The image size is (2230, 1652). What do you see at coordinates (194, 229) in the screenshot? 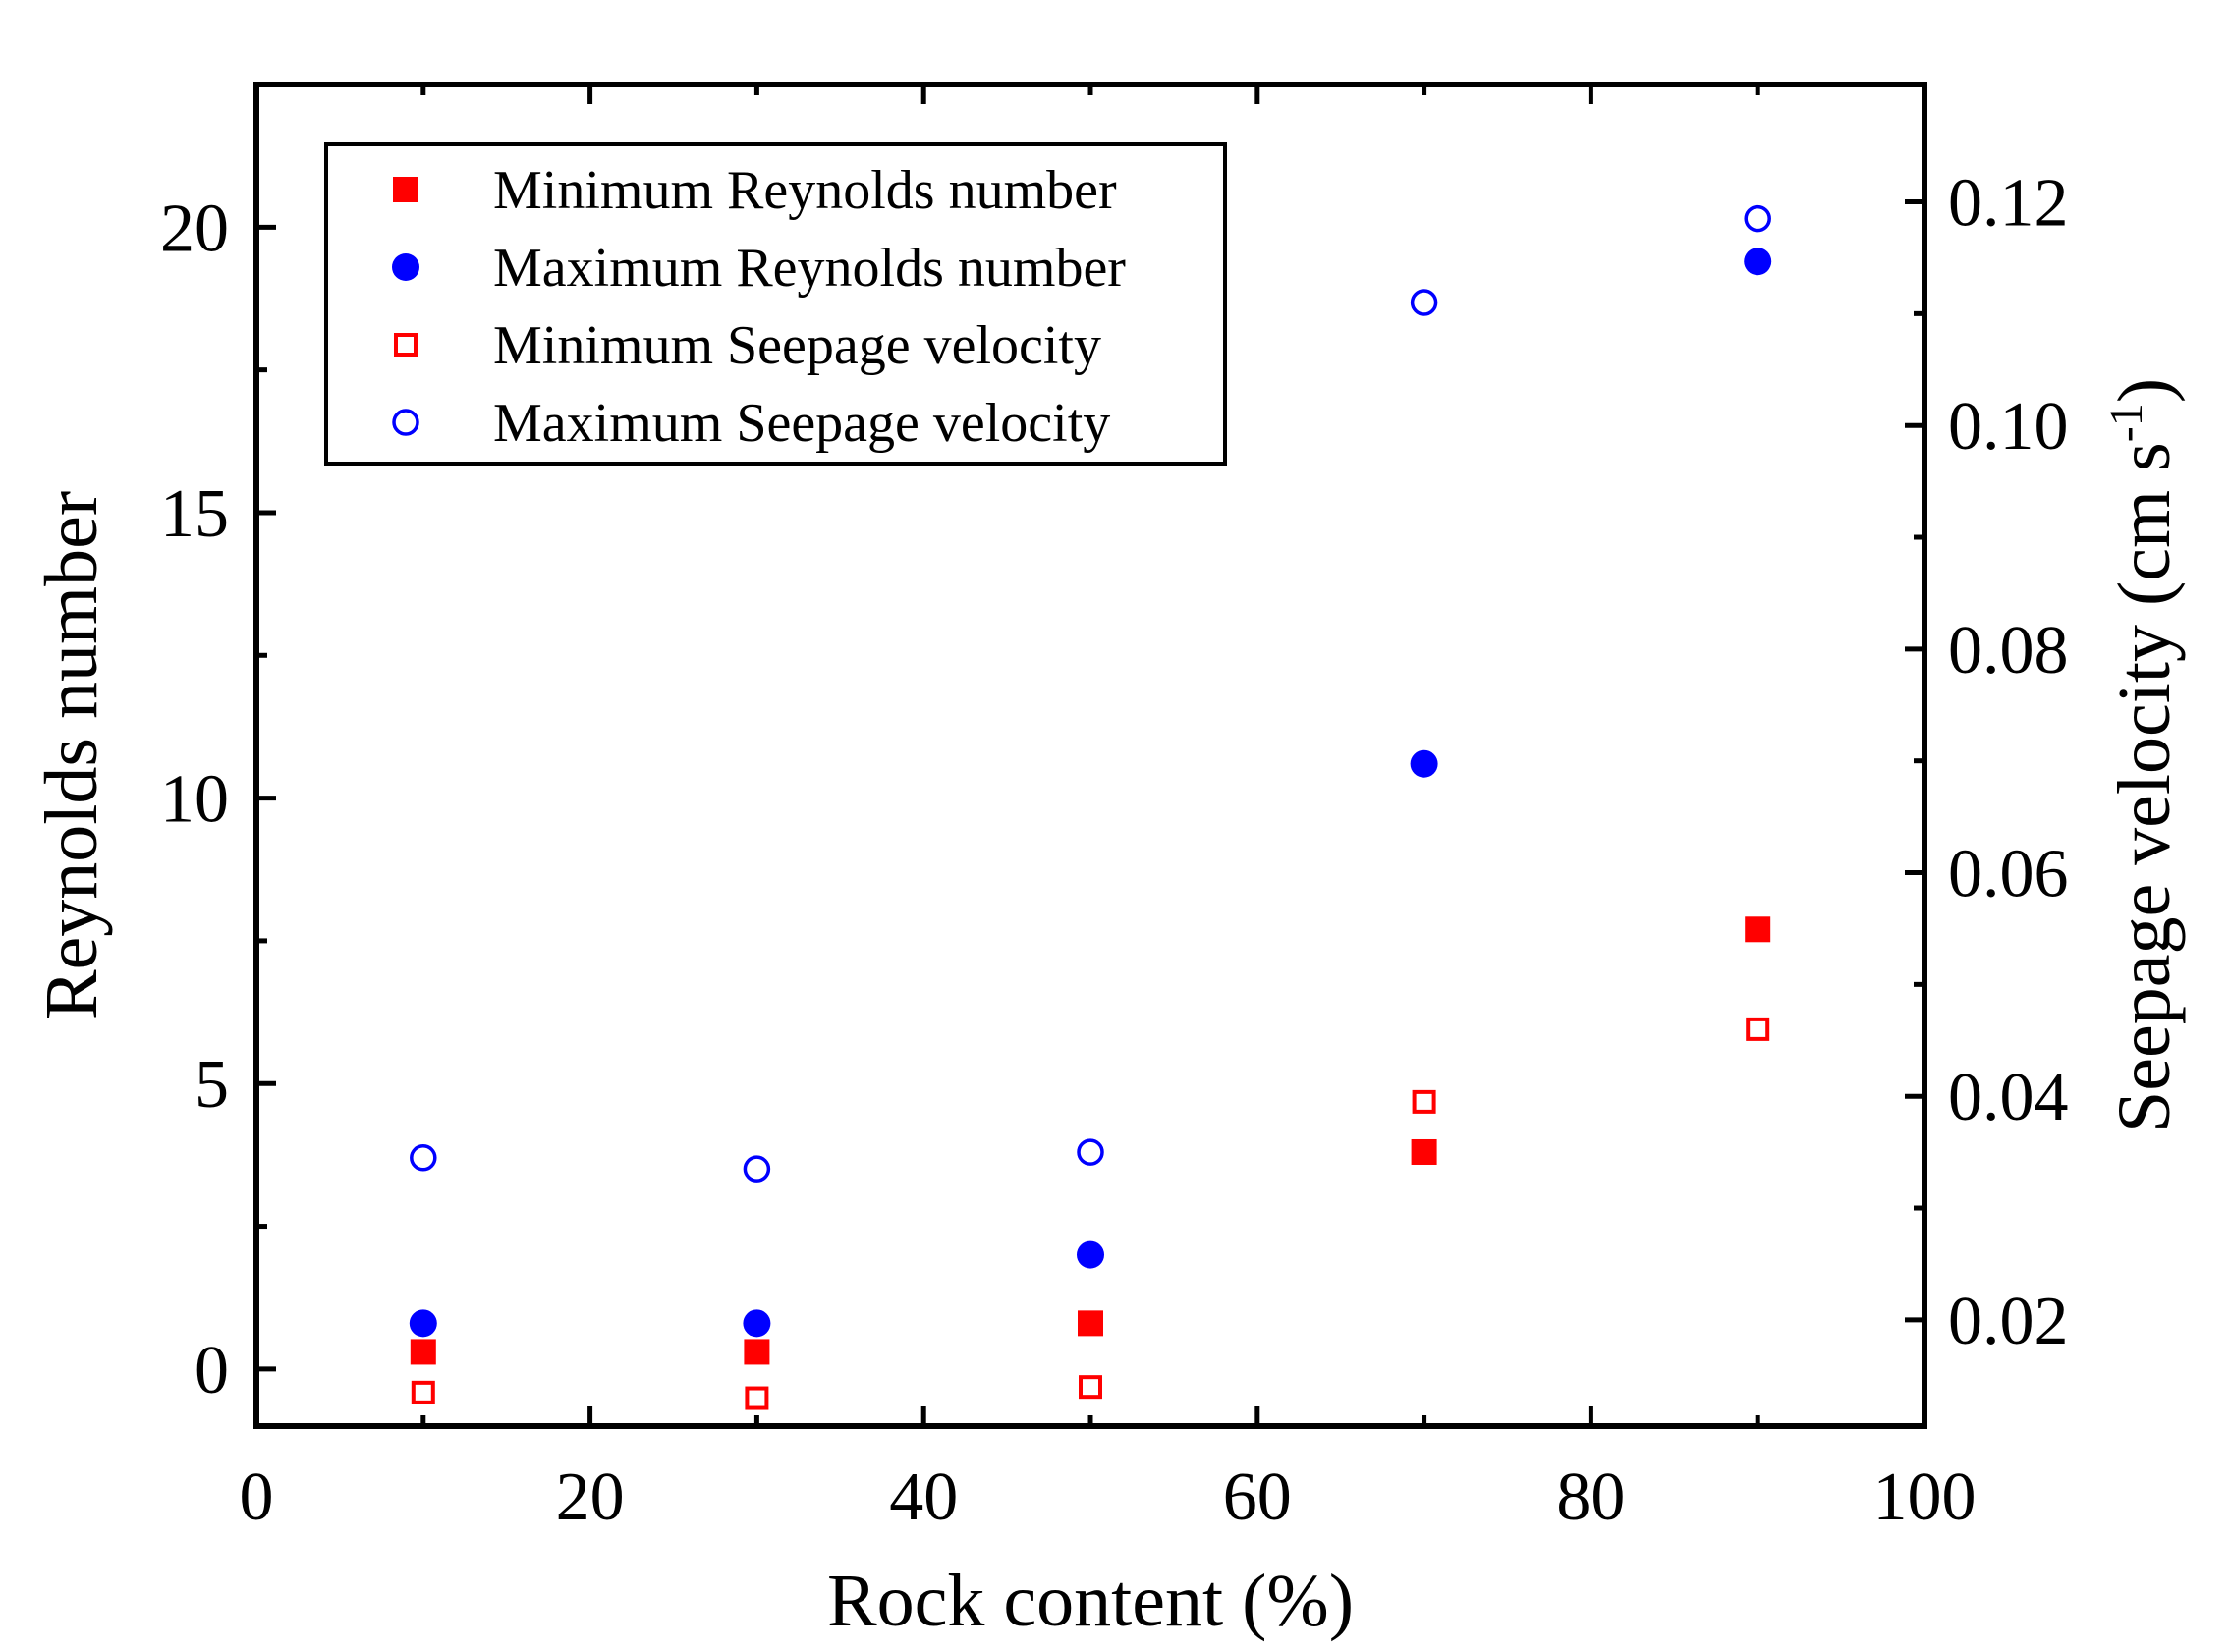
I see `y-tick-label: 20` at bounding box center [194, 229].